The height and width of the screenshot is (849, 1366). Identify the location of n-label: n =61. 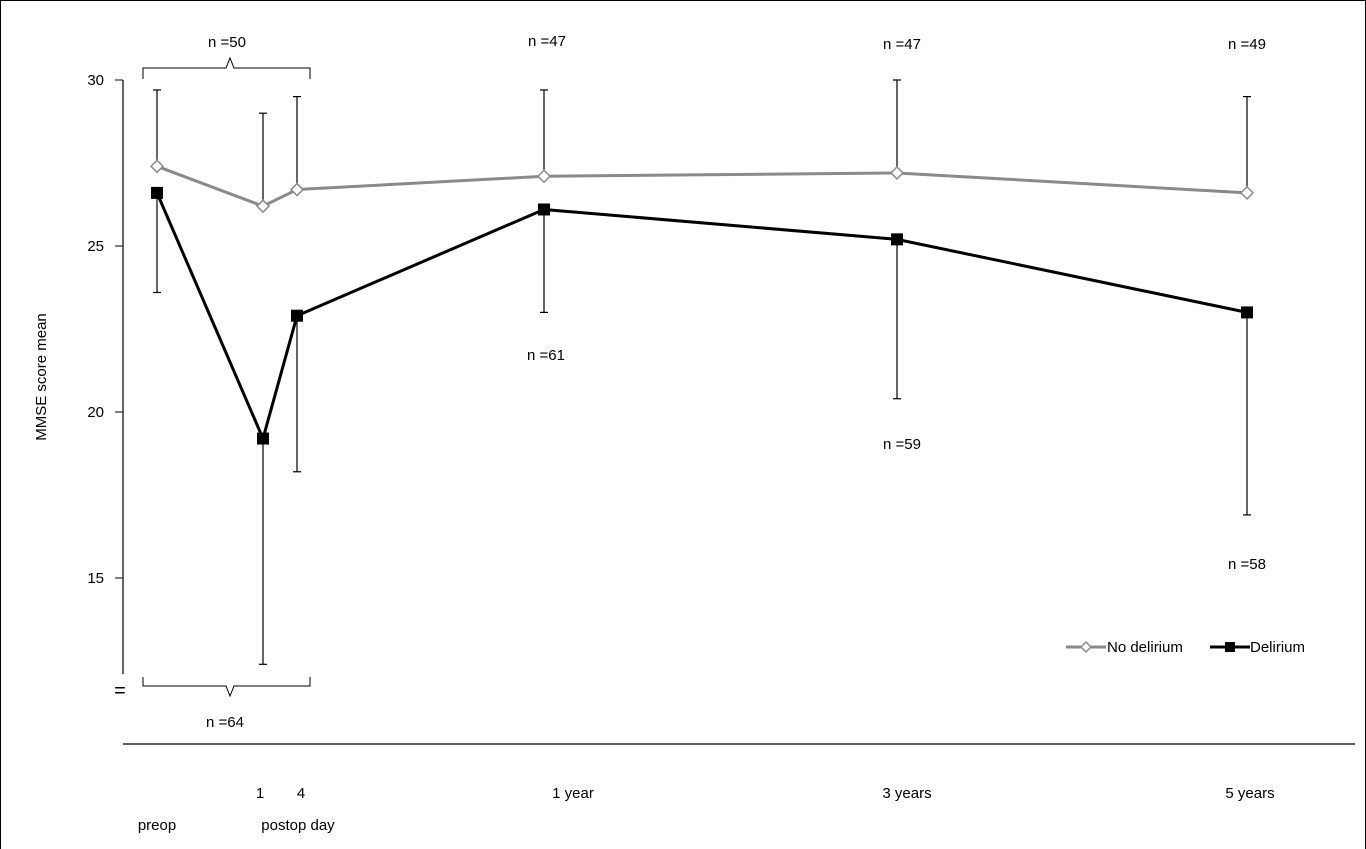
(546, 355).